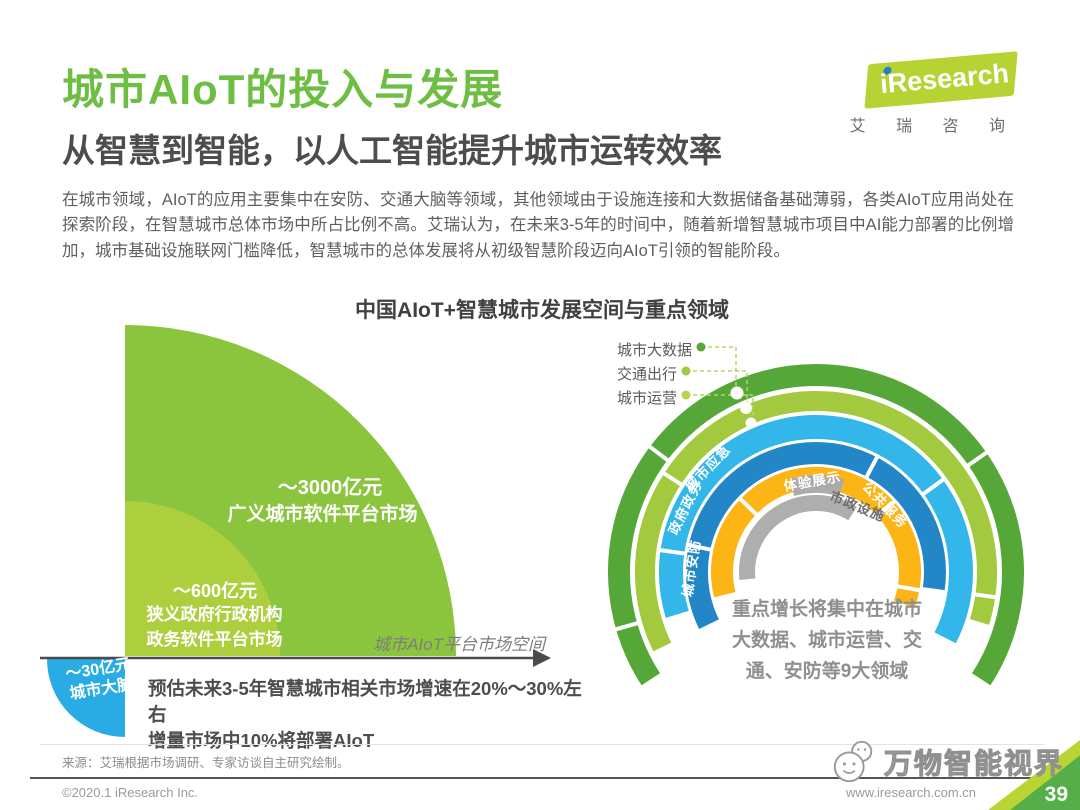 Image resolution: width=1080 pixels, height=810 pixels. What do you see at coordinates (647, 398) in the screenshot?
I see `legend-city-operation: 城市运营` at bounding box center [647, 398].